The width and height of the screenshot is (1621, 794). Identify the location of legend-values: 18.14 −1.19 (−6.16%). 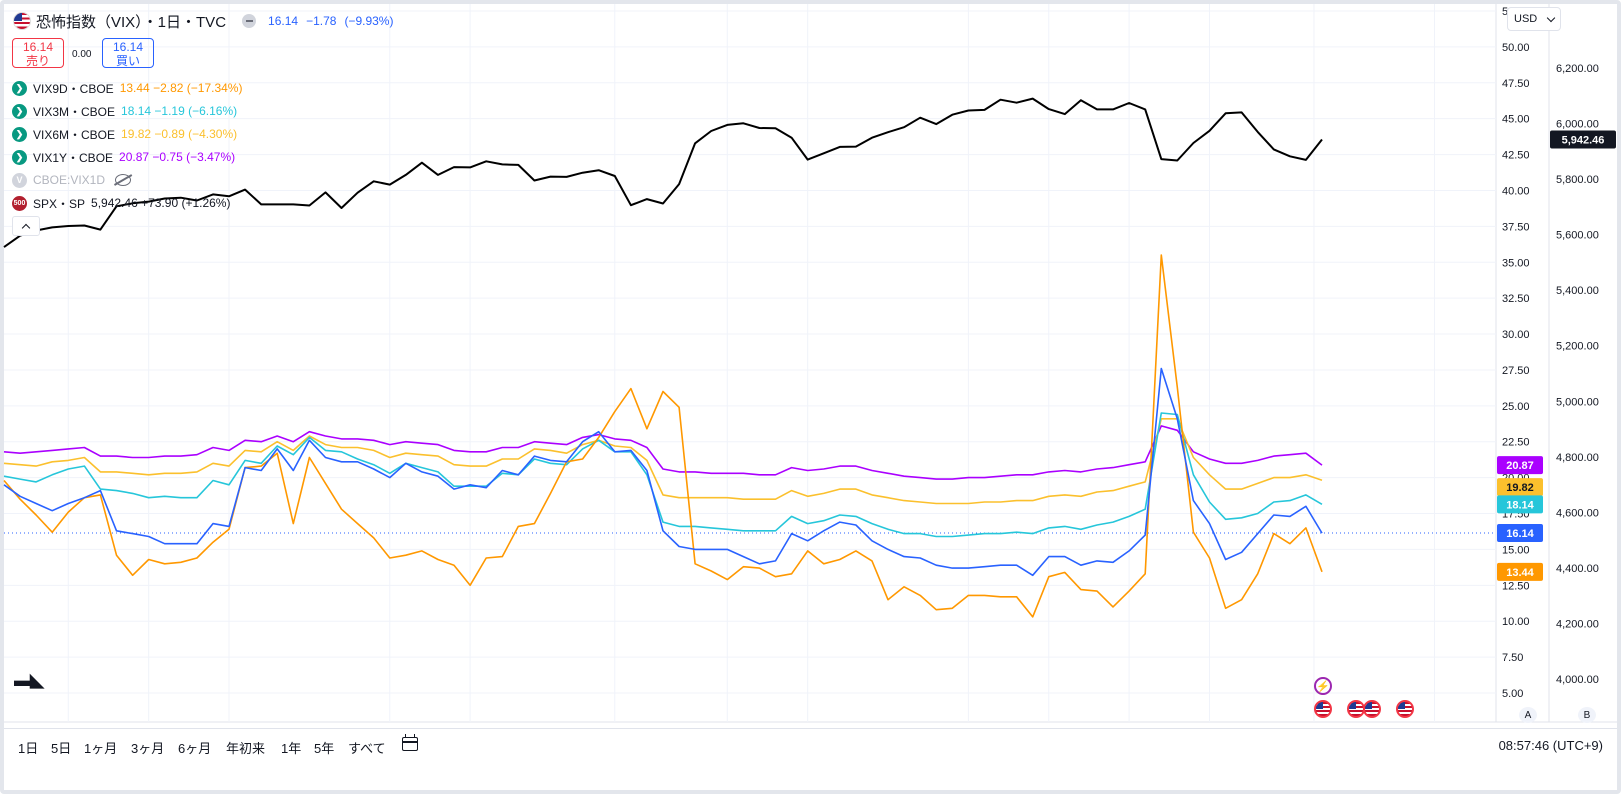
(179, 111).